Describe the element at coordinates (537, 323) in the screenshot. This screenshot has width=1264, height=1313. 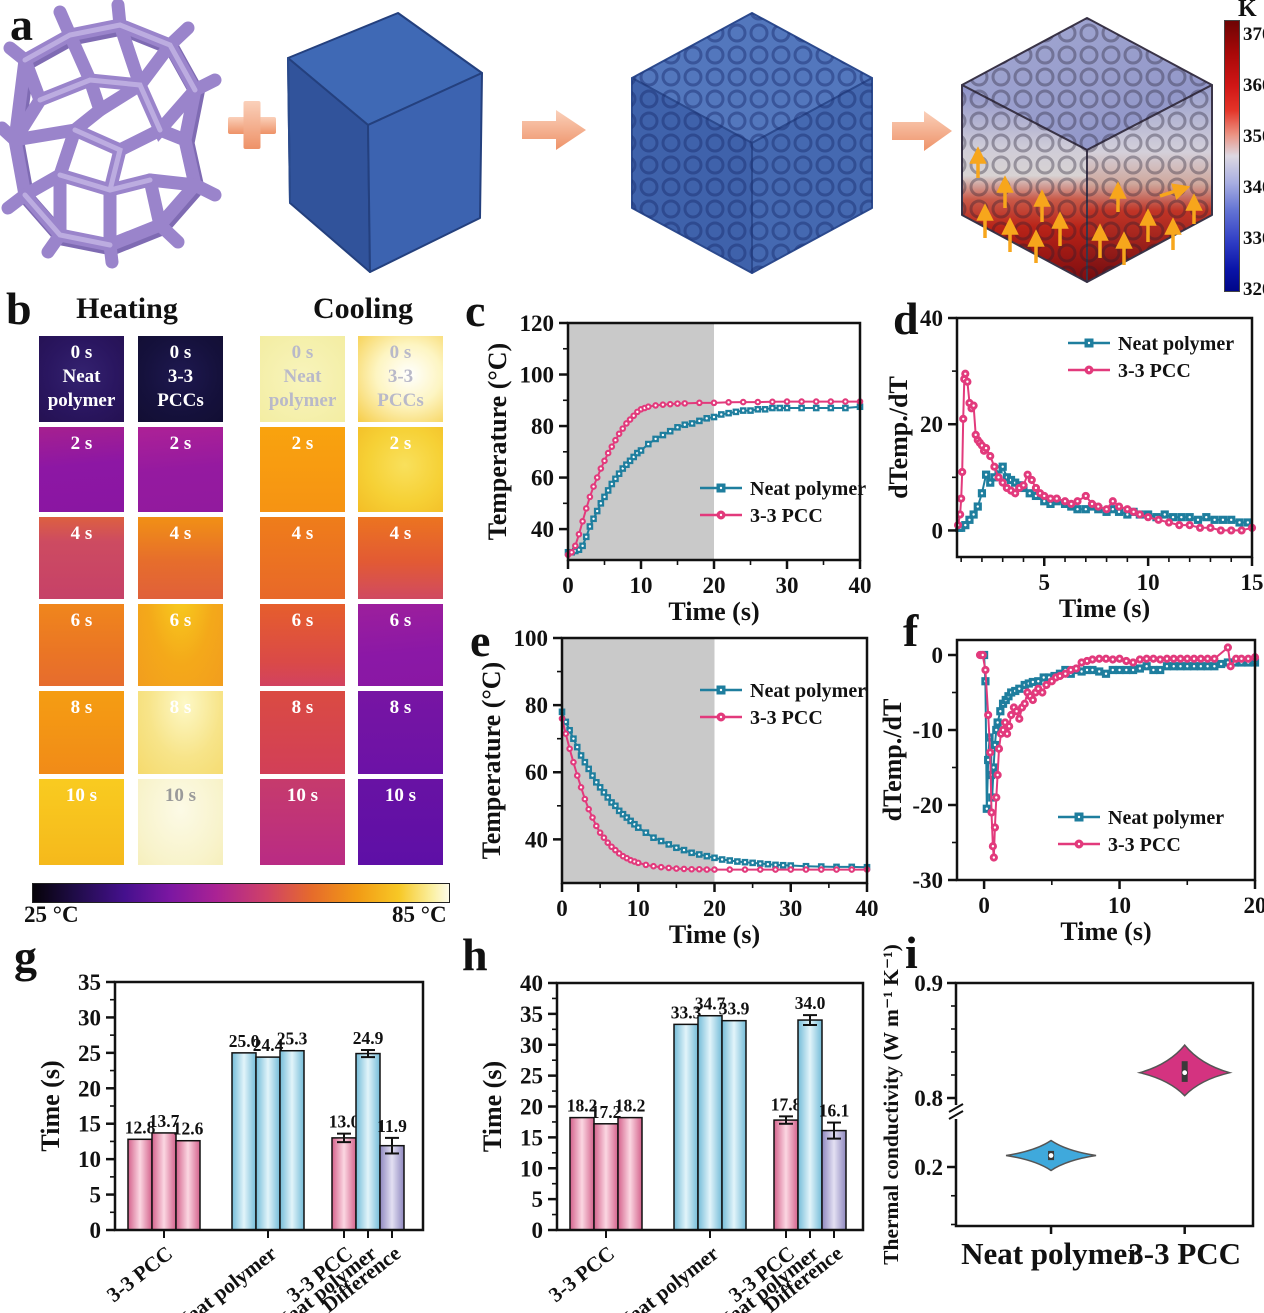
I see `y-tick-label: 120` at that location.